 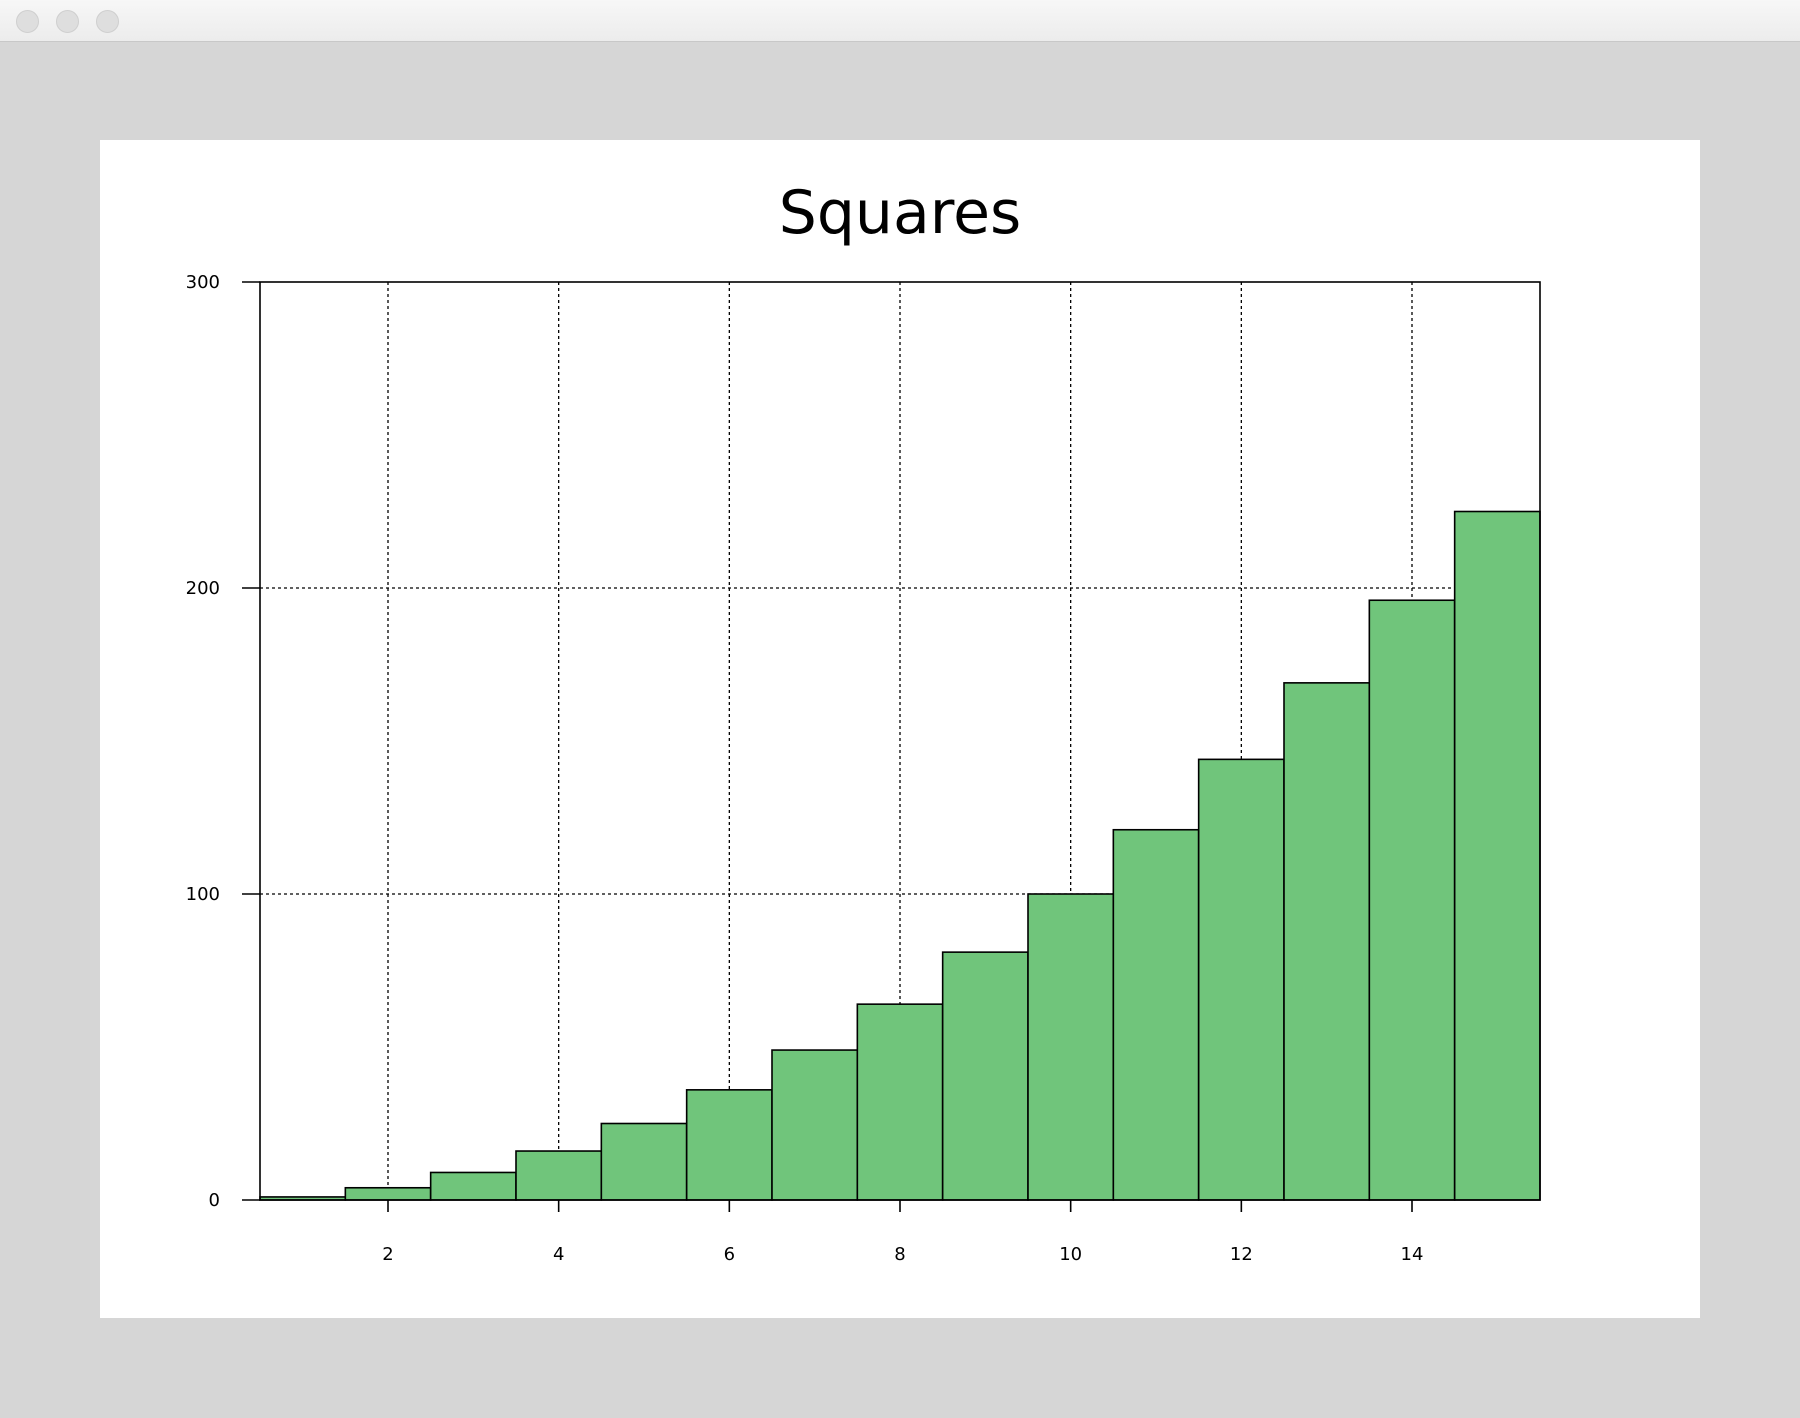 I want to click on x-tick-label: 2, so click(x=387, y=1254).